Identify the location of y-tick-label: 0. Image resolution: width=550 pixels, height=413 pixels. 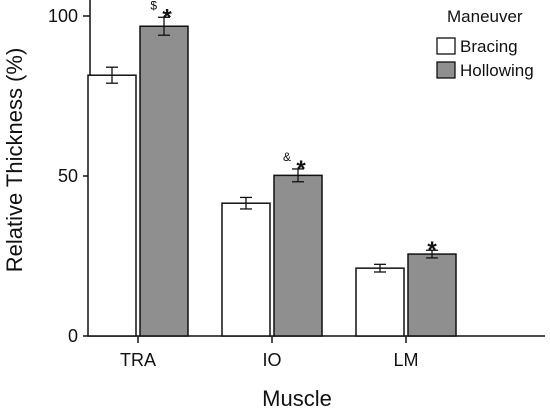
(73, 336).